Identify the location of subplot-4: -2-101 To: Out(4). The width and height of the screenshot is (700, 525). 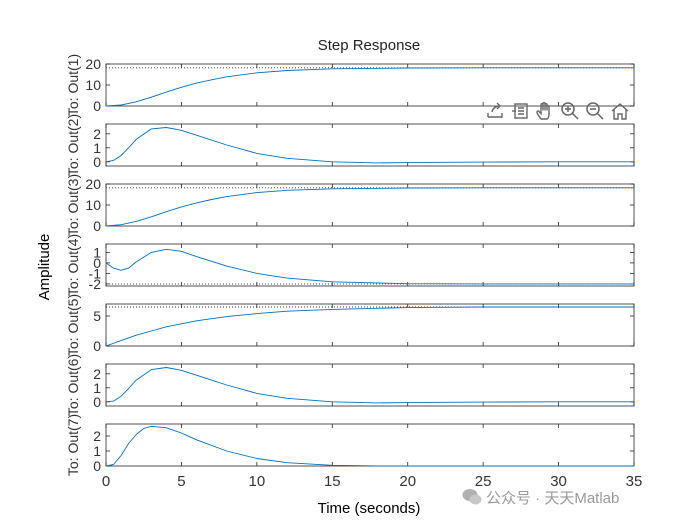
(350, 265).